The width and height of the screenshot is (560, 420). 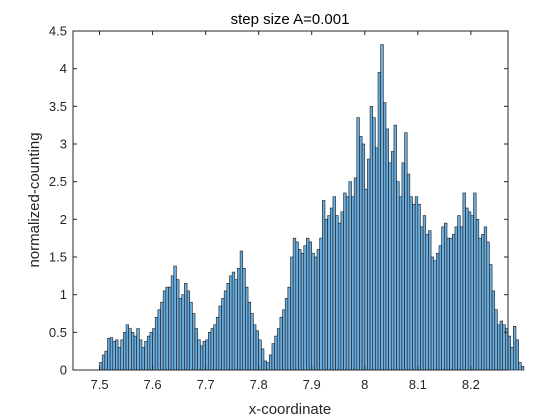 What do you see at coordinates (58, 257) in the screenshot?
I see `y-tick-label: 1.5` at bounding box center [58, 257].